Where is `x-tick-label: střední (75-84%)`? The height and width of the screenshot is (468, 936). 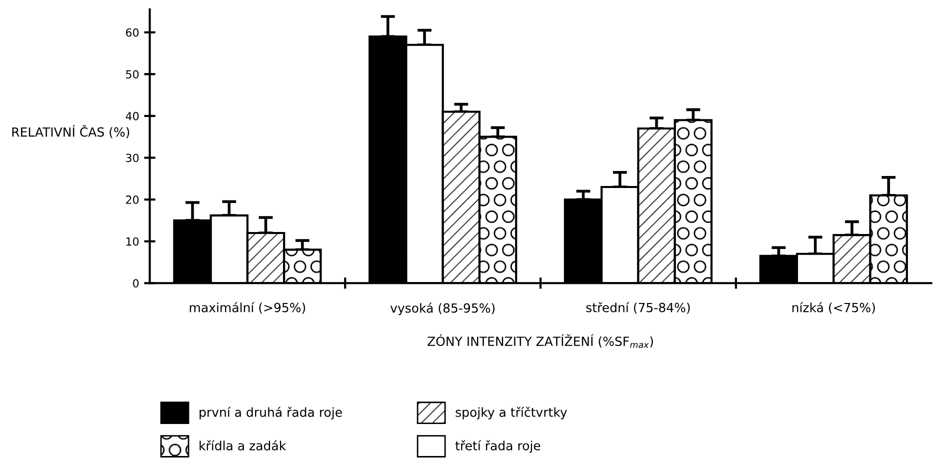 x-tick-label: střední (75-84%) is located at coordinates (638, 308).